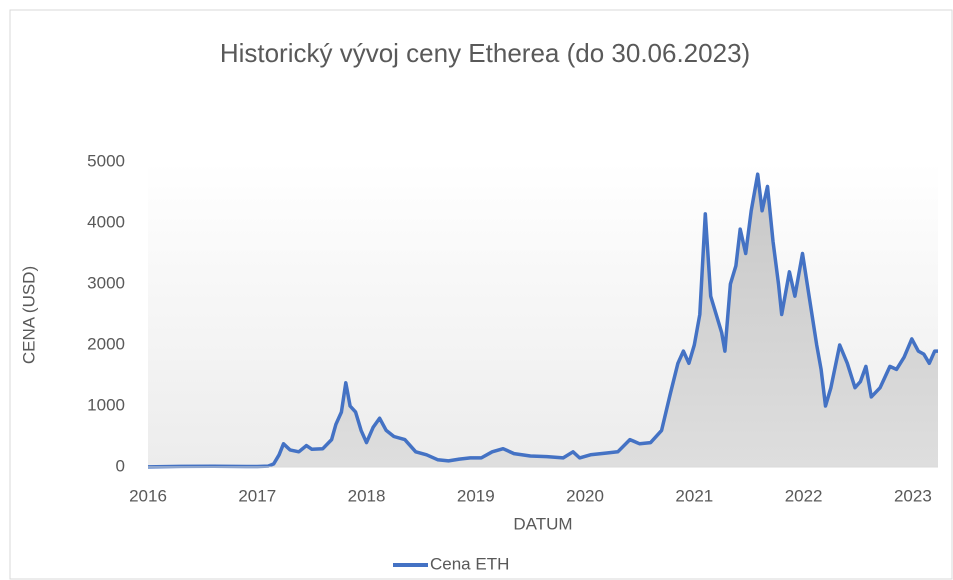  I want to click on y-axis-label: CENA (USD), so click(28, 315).